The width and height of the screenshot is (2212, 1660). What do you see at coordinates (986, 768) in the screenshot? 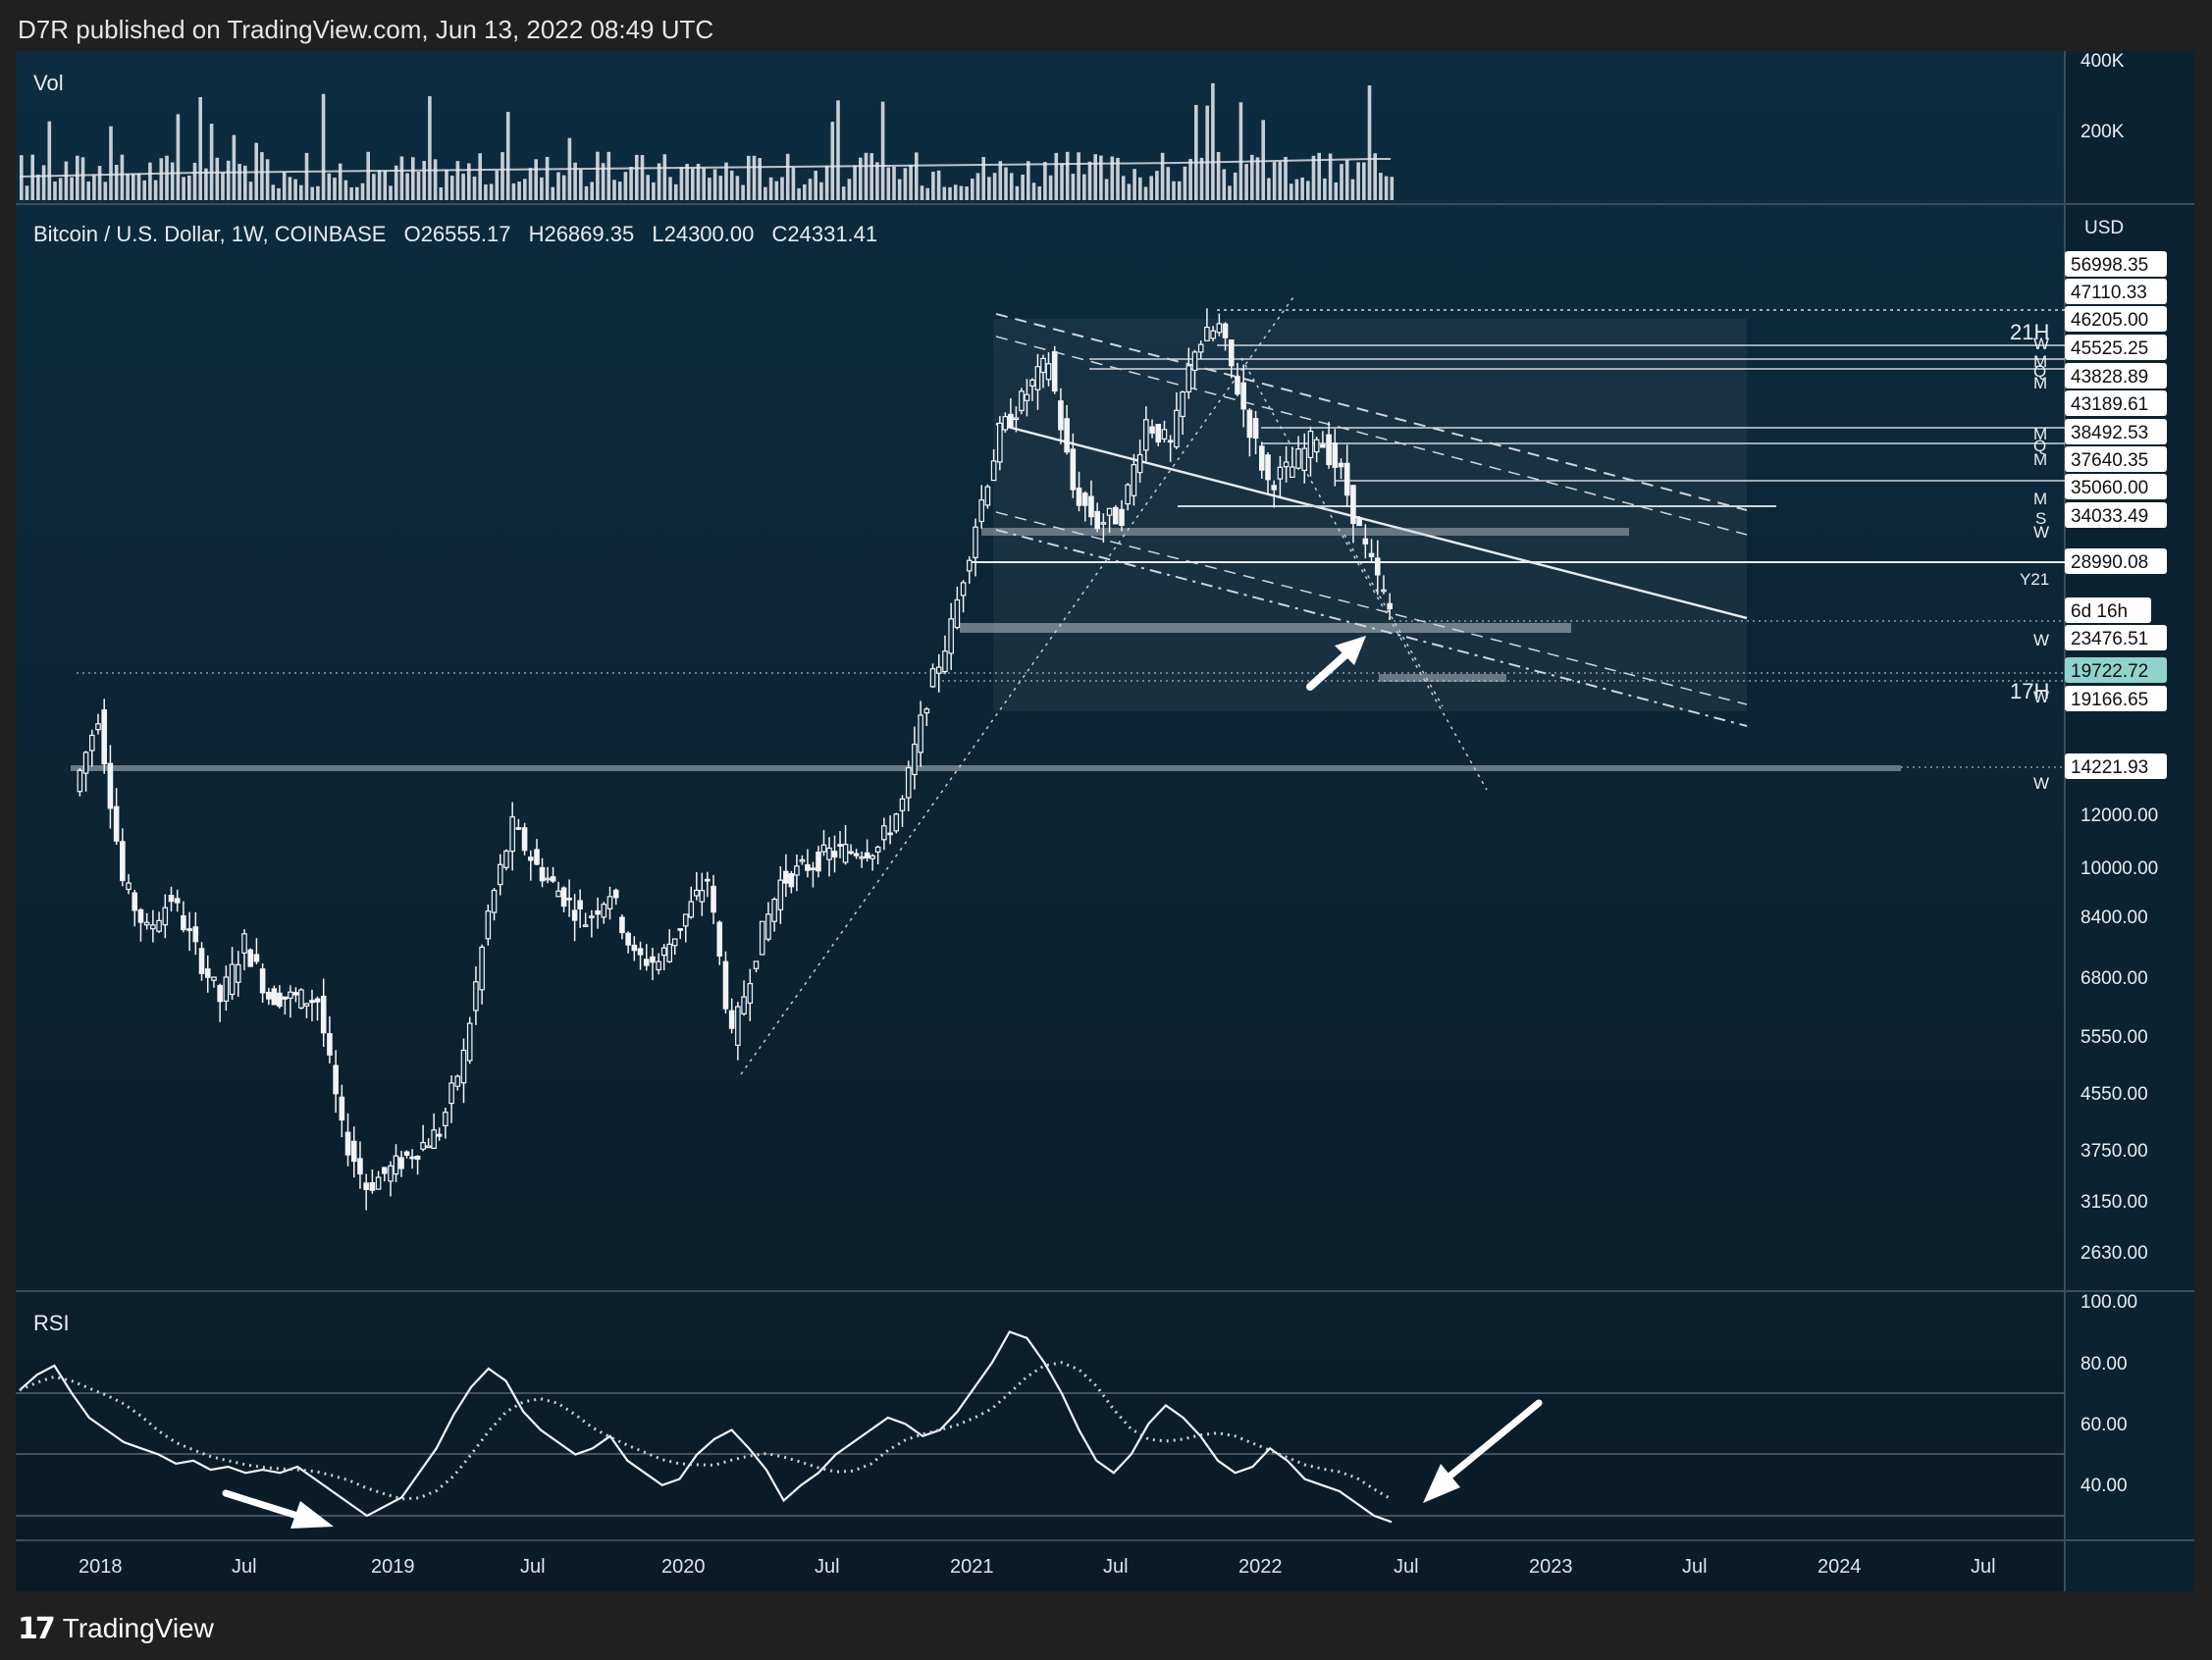
I see `sr-zone-14k` at bounding box center [986, 768].